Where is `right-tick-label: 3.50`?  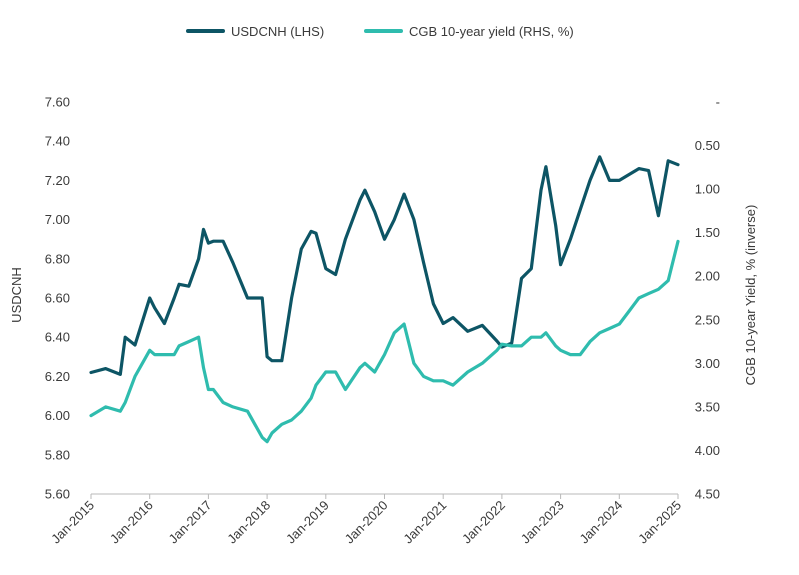 right-tick-label: 3.50 is located at coordinates (707, 406).